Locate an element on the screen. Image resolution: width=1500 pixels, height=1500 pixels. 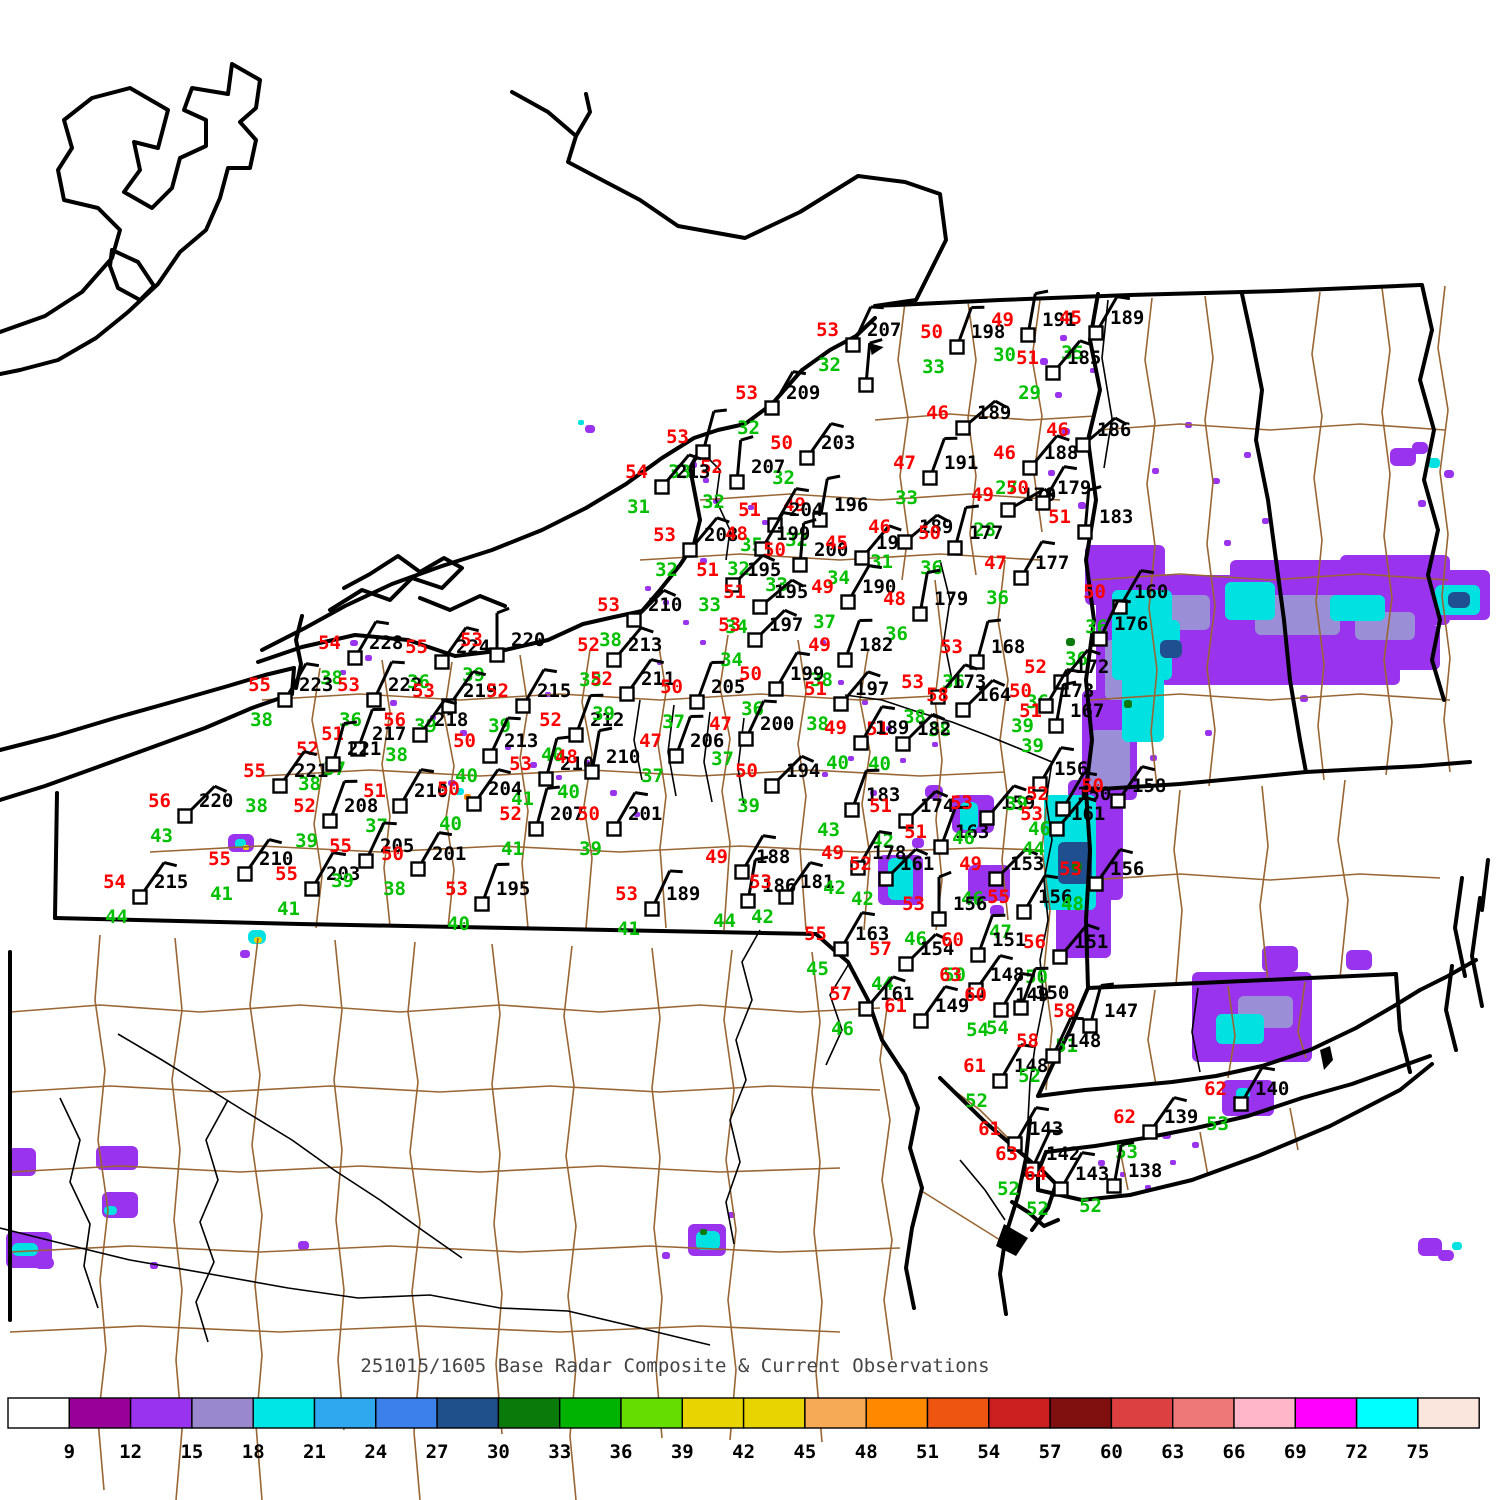
dewpoint-value: 33 is located at coordinates (933, 367).